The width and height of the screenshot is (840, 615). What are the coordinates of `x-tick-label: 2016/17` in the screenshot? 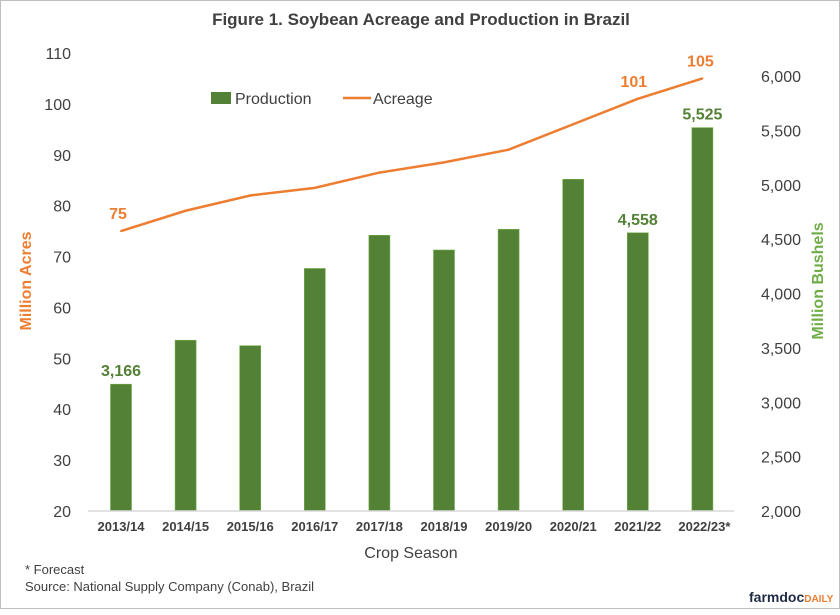 It's located at (314, 526).